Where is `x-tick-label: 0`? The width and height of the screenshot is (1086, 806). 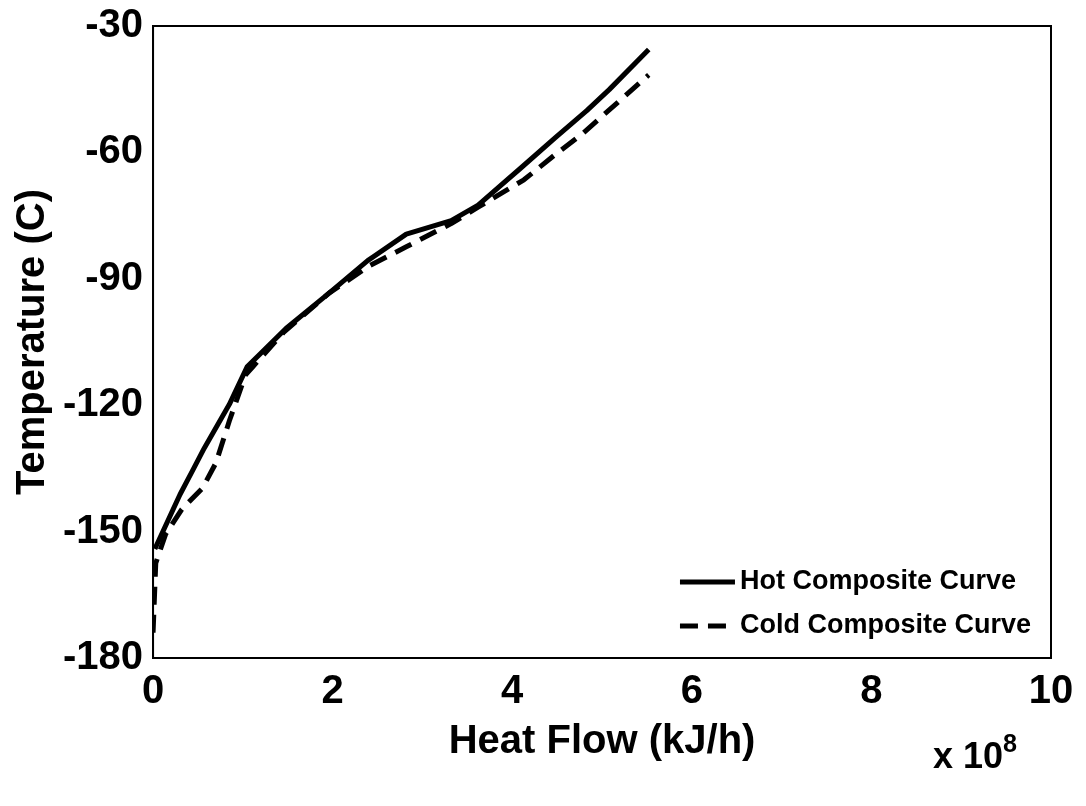 x-tick-label: 0 is located at coordinates (153, 689).